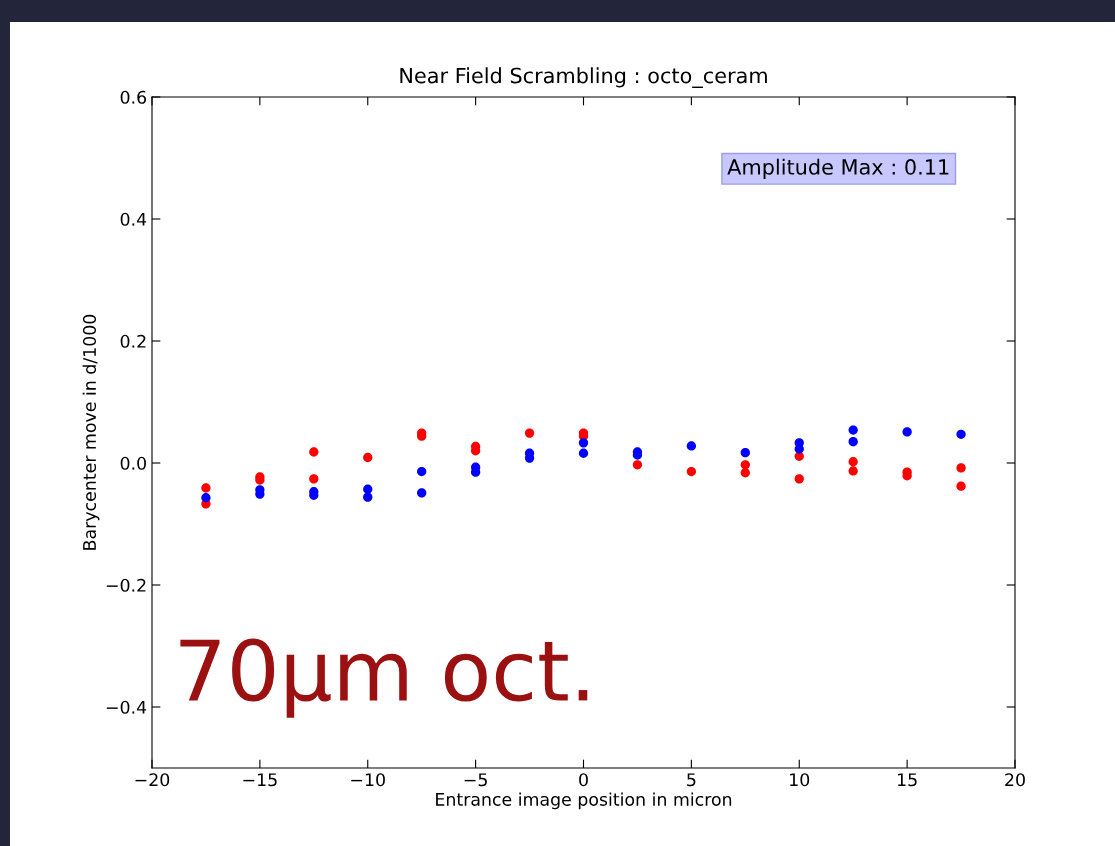 The width and height of the screenshot is (1115, 846). Describe the element at coordinates (691, 780) in the screenshot. I see `x-tick-label: 5` at that location.